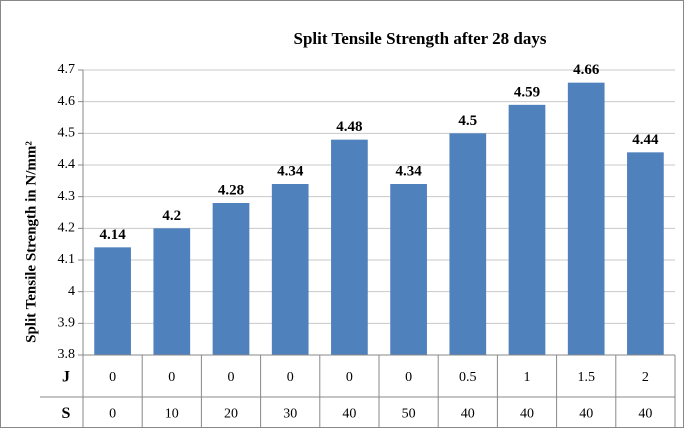 Image resolution: width=684 pixels, height=428 pixels. Describe the element at coordinates (67, 69) in the screenshot. I see `y-tick-label: 4.7` at that location.